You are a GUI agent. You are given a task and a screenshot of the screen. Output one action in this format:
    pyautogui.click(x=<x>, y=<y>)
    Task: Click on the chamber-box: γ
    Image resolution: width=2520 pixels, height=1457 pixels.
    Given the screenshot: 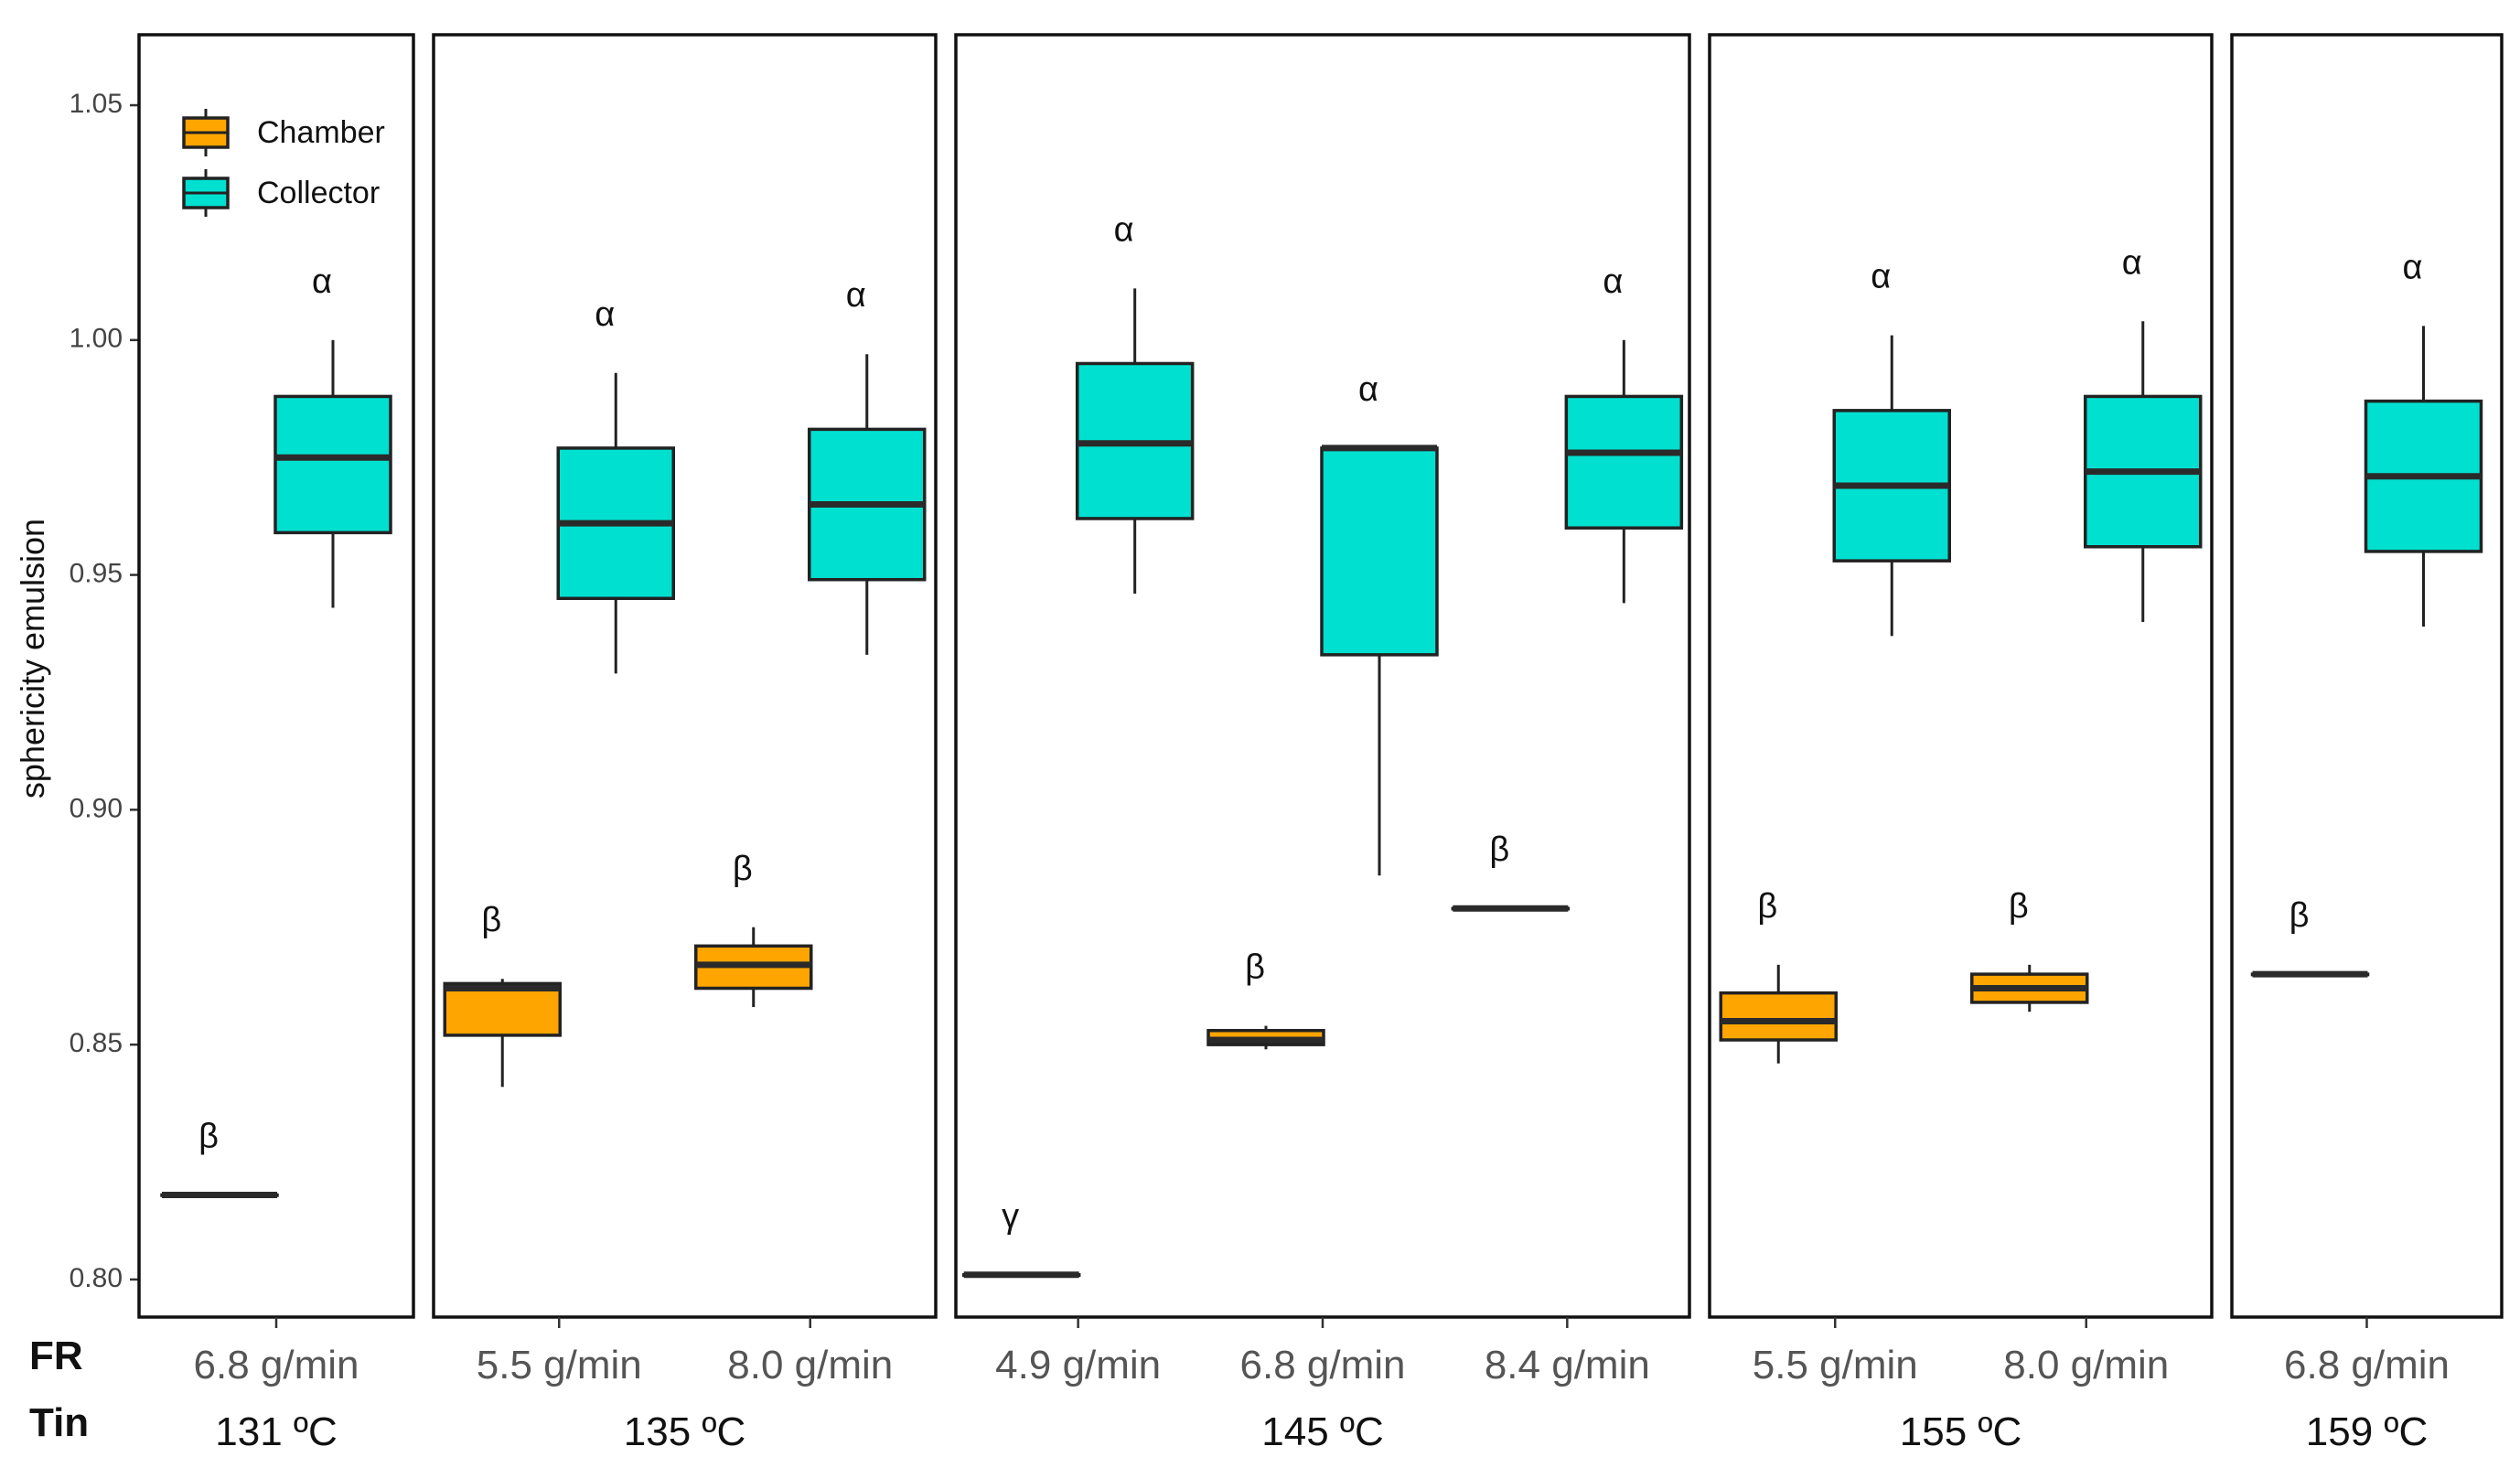 What is the action you would take?
    pyautogui.click(x=1021, y=1238)
    